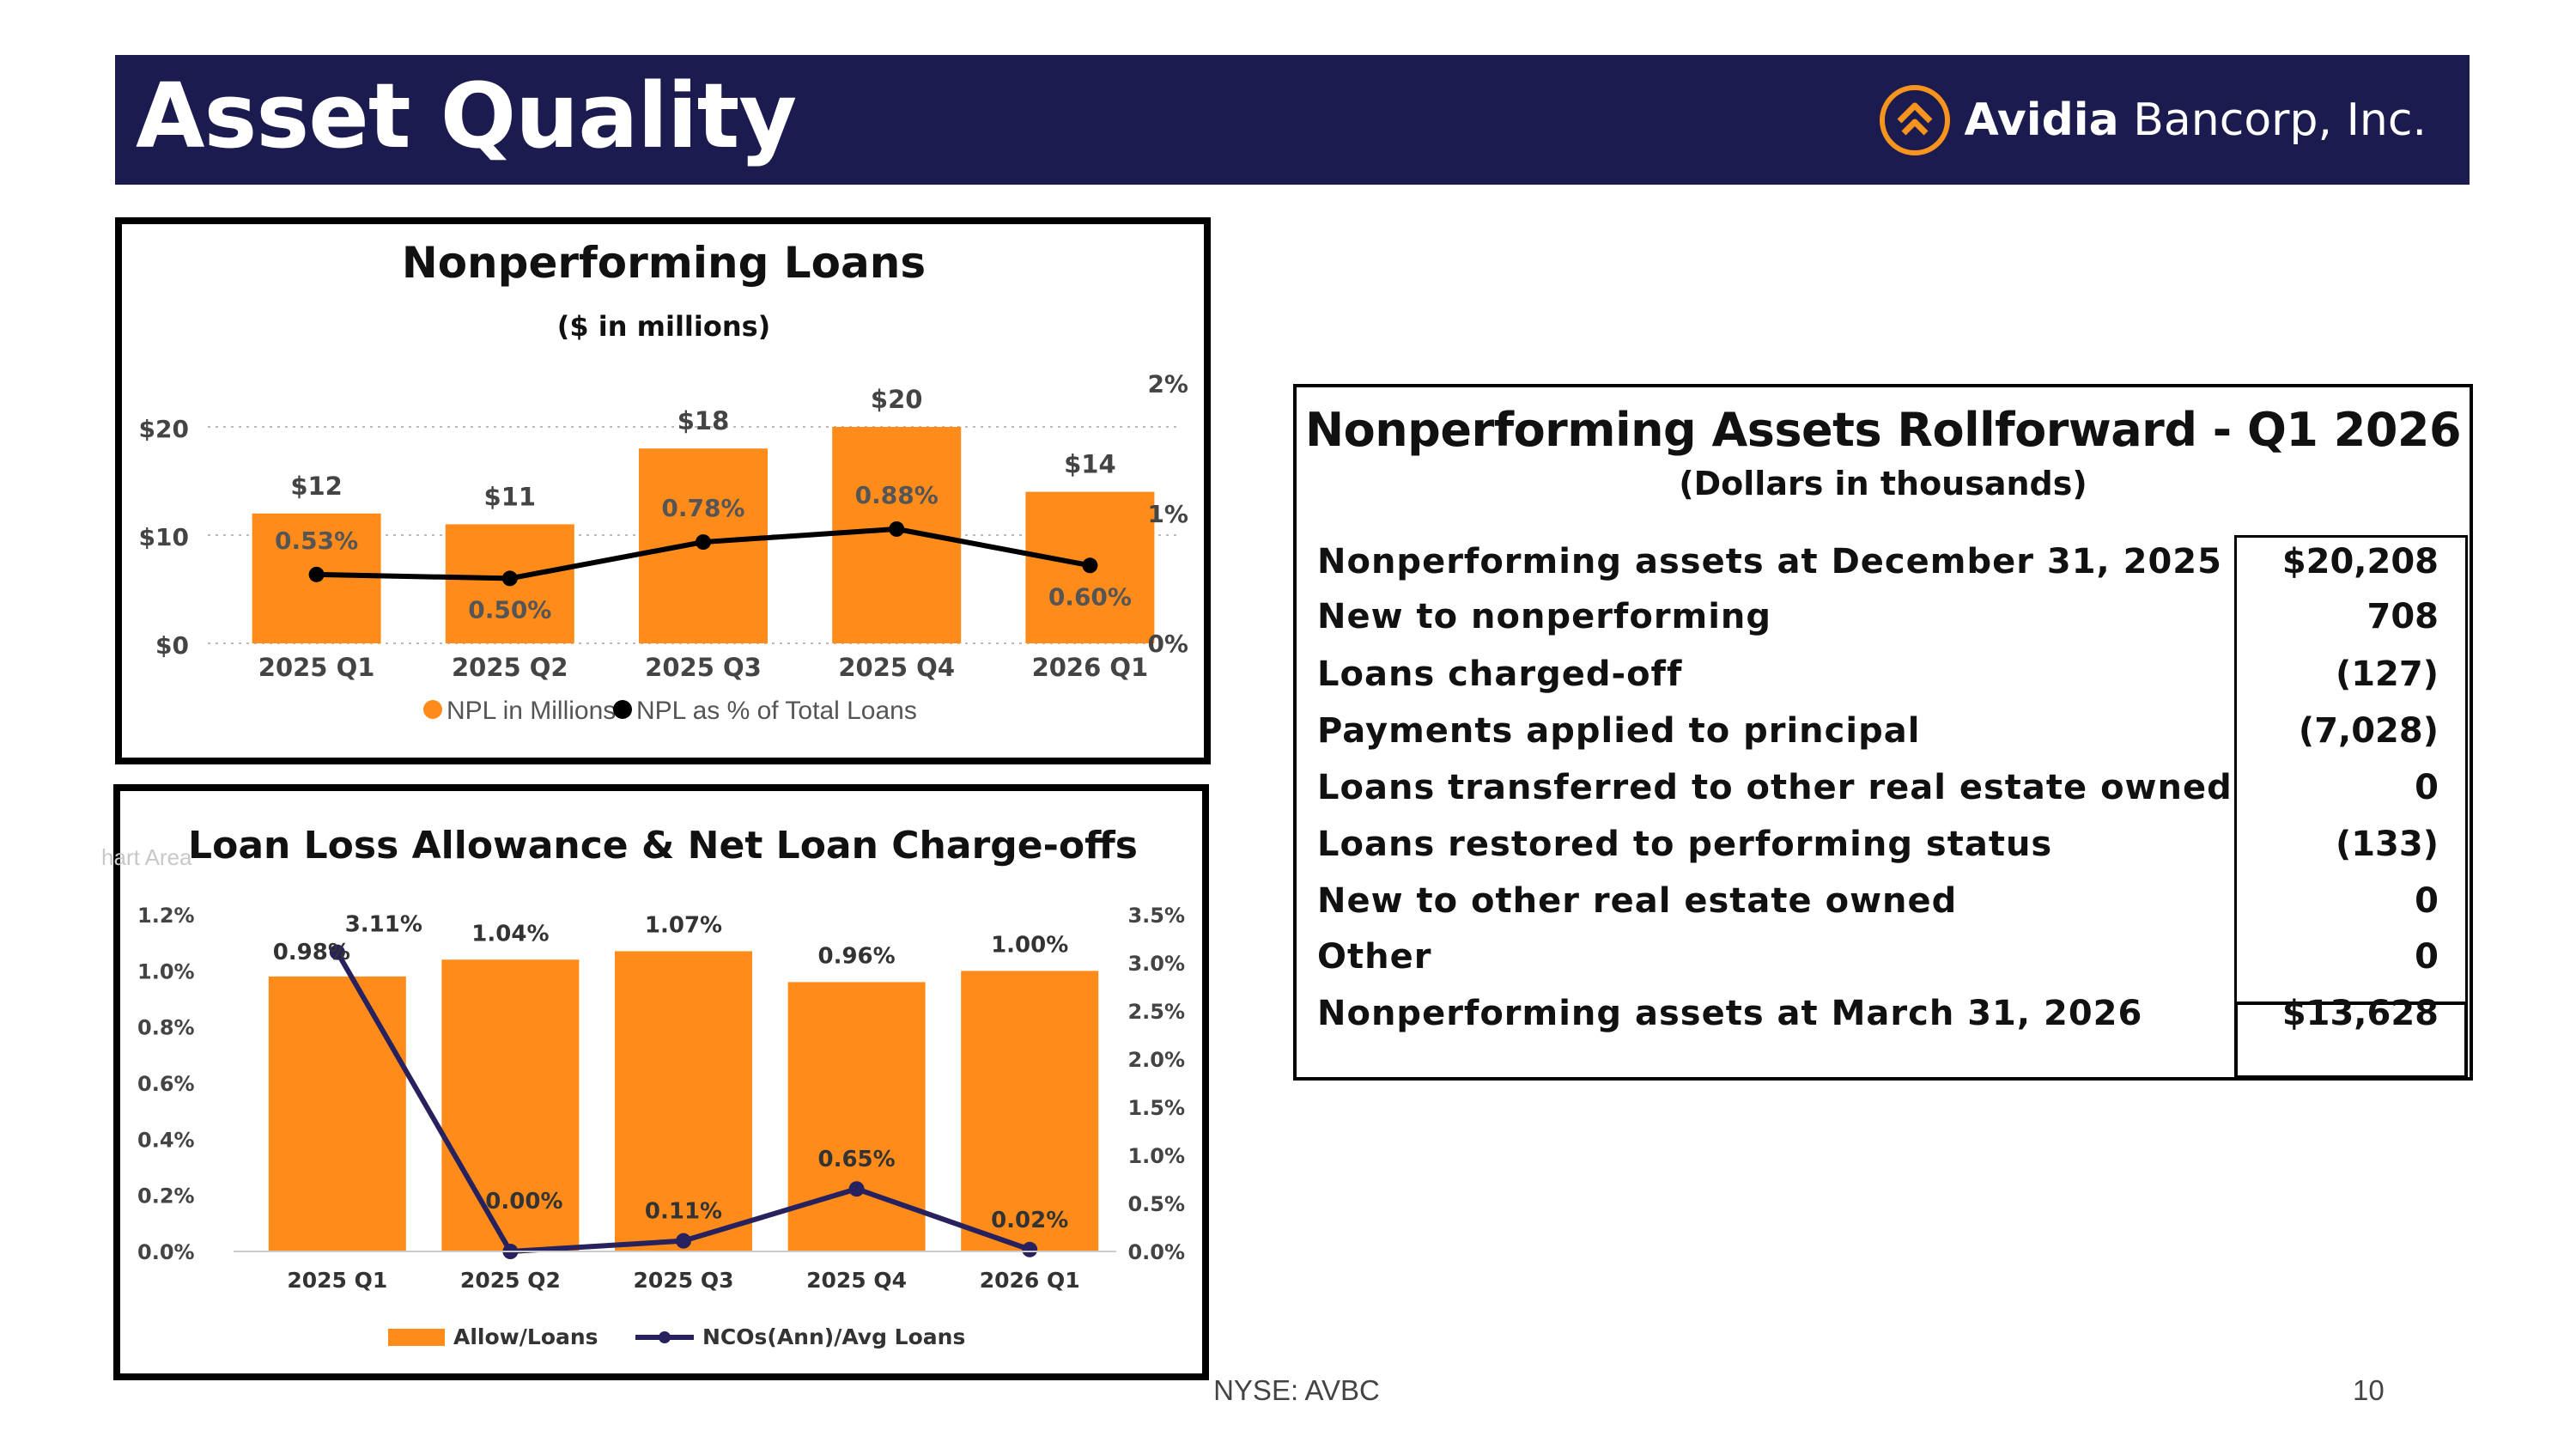  What do you see at coordinates (1090, 464) in the screenshot?
I see `bar-value-label: $14` at bounding box center [1090, 464].